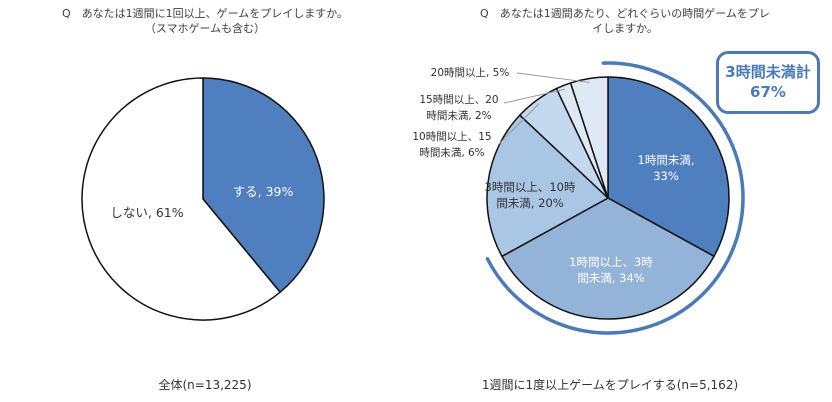 This screenshot has width=832, height=402. What do you see at coordinates (451, 153) in the screenshot?
I see `right-slice-label-4-line2: 時間未満, 6%` at bounding box center [451, 153].